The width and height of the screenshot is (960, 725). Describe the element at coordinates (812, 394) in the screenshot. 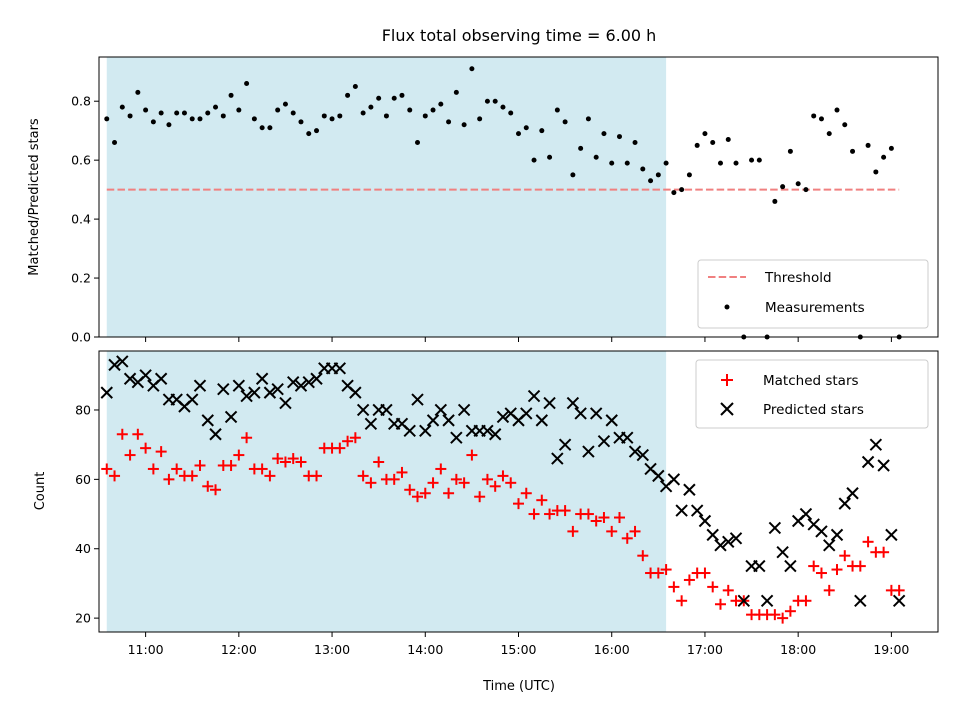

I see `bottom-legend: Matched stars Predicted stars` at that location.